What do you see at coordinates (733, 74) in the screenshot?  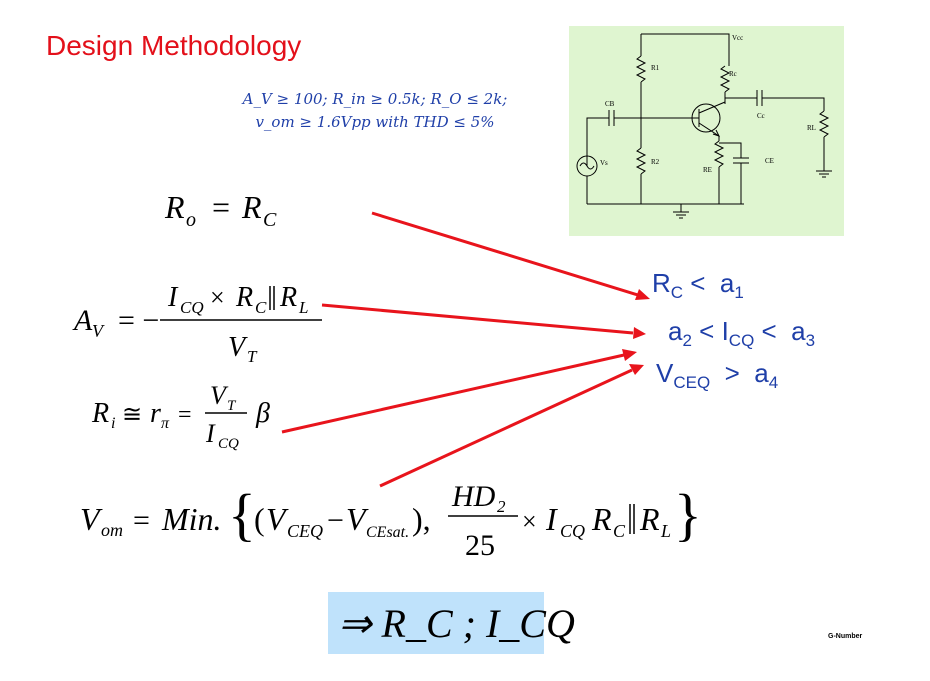 I see `rc-label: Rc` at bounding box center [733, 74].